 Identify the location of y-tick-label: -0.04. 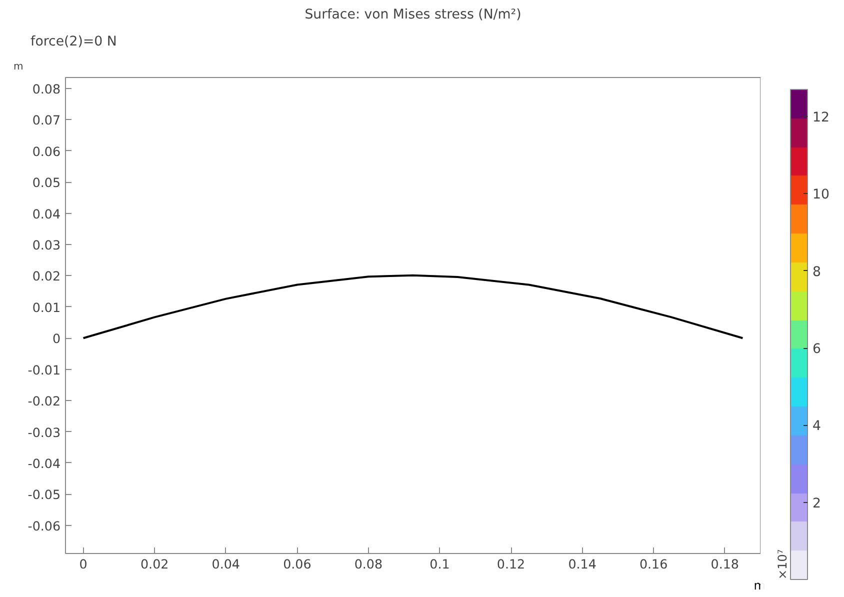
(44, 463).